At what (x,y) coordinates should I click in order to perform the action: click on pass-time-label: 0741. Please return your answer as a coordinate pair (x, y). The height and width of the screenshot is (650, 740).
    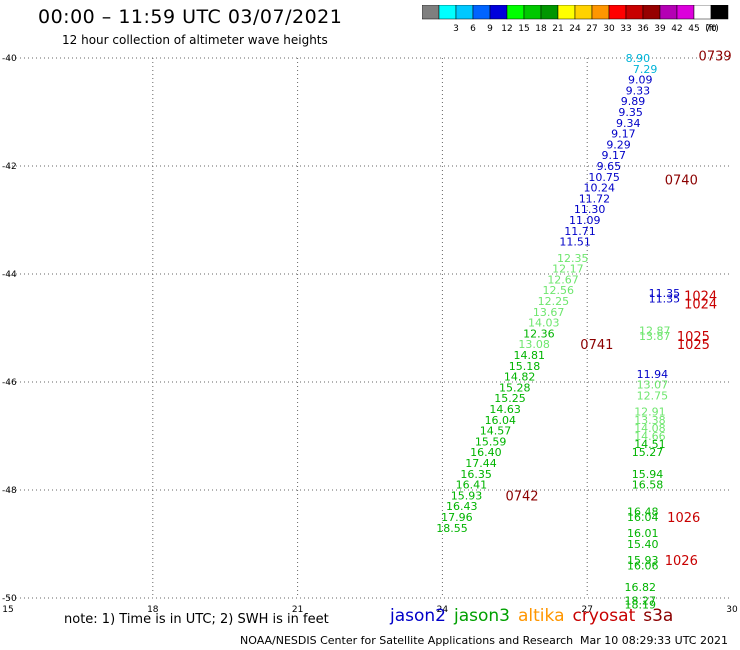
    Looking at the image, I should click on (596, 345).